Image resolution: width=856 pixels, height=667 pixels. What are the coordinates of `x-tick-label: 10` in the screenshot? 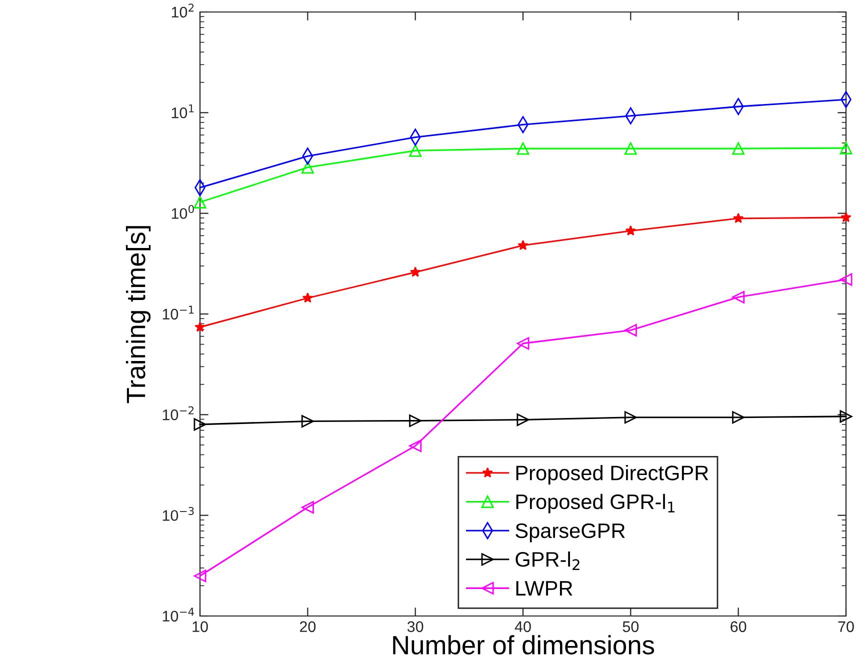 It's located at (200, 626).